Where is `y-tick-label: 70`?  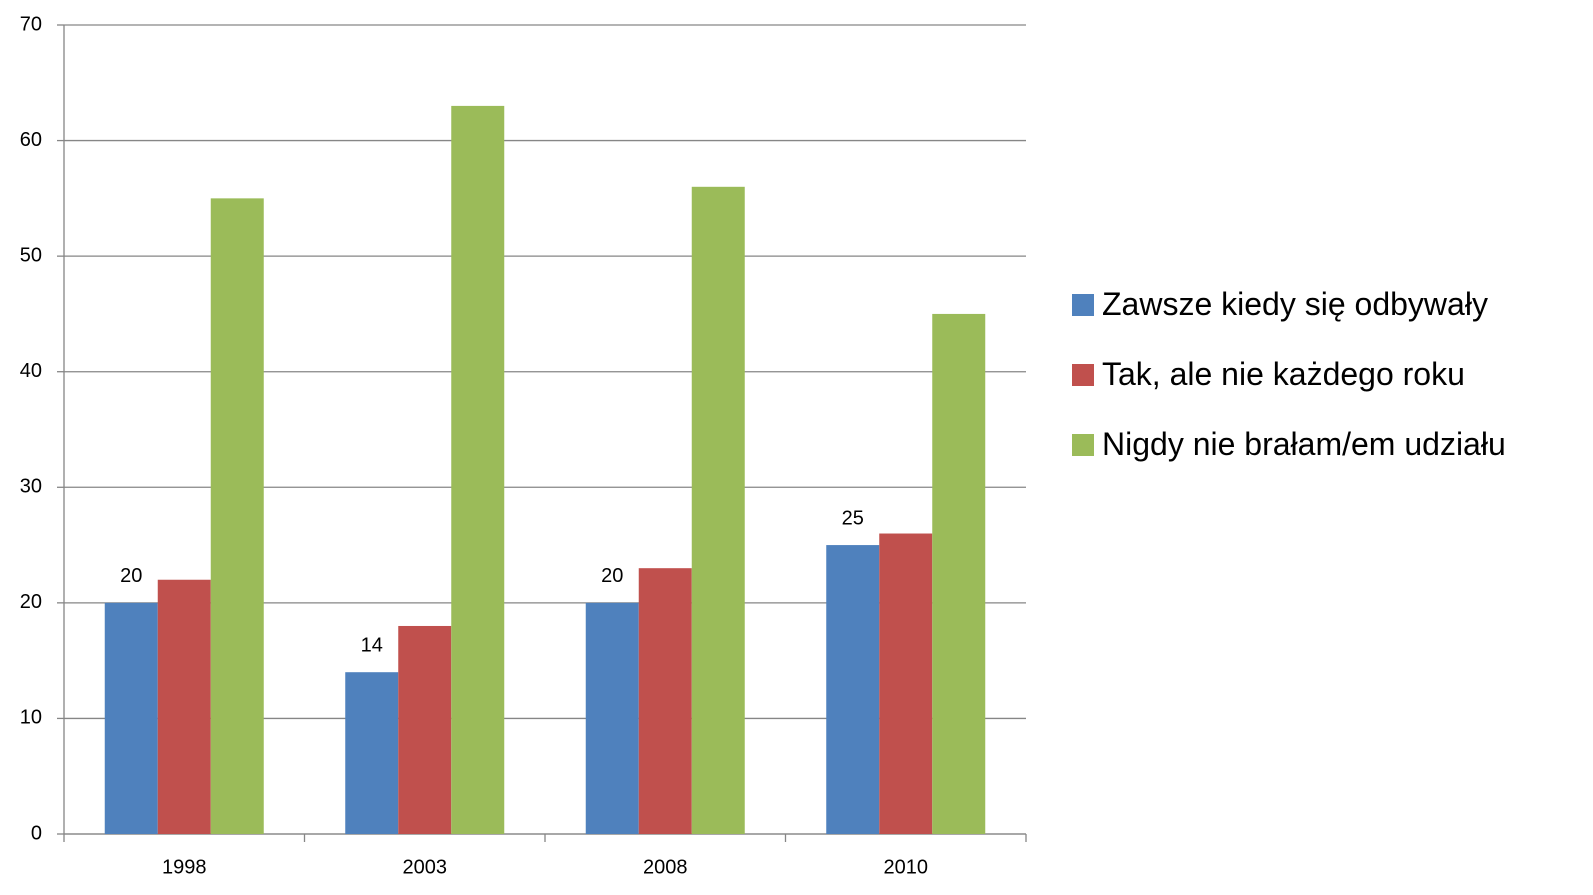
y-tick-label: 70 is located at coordinates (31, 24).